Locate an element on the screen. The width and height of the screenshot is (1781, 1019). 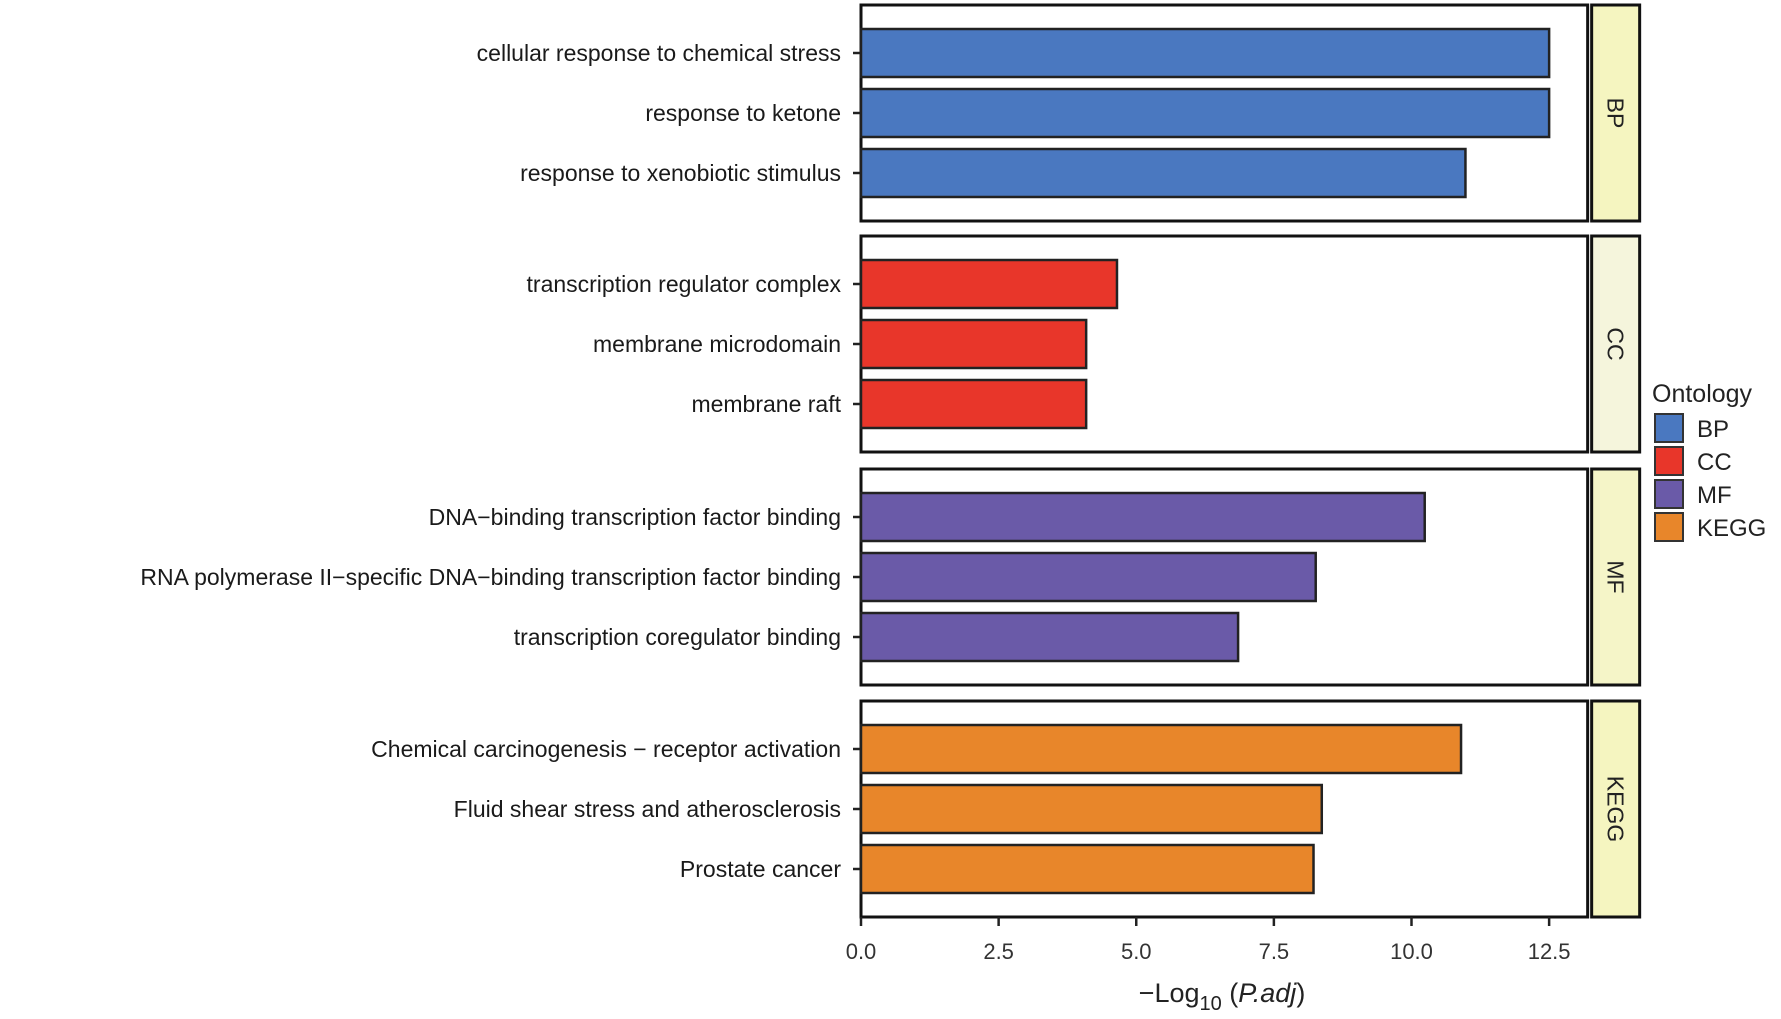
legend: Ontology BP CC MF KEGG is located at coordinates (1709, 461).